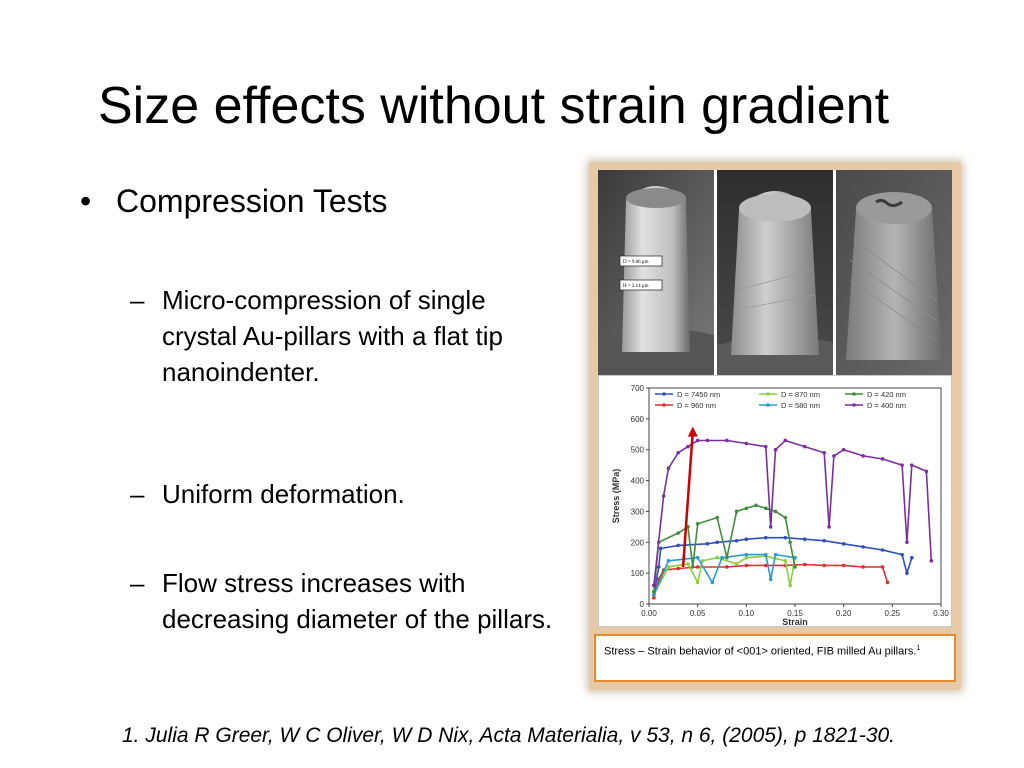  Describe the element at coordinates (800, 394) in the screenshot. I see `legend-label: D = 870 nm` at that location.